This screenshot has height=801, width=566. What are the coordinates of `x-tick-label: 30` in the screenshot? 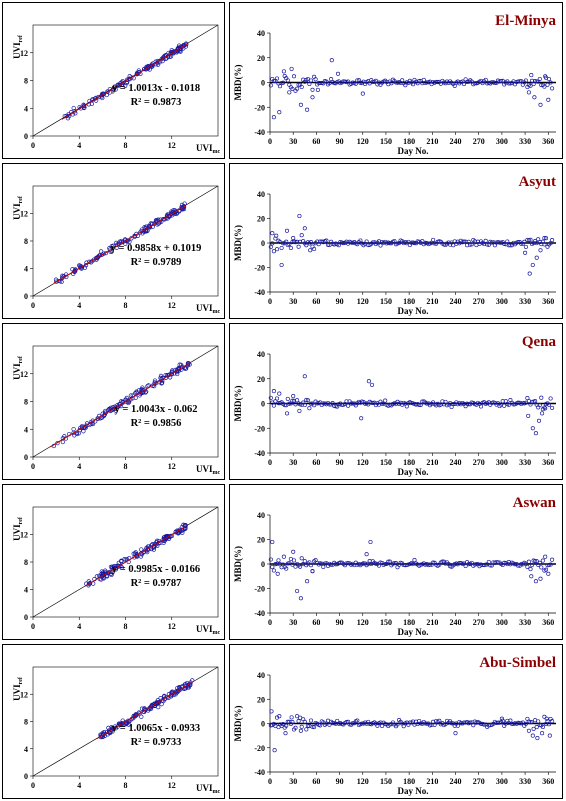 It's located at (293, 781).